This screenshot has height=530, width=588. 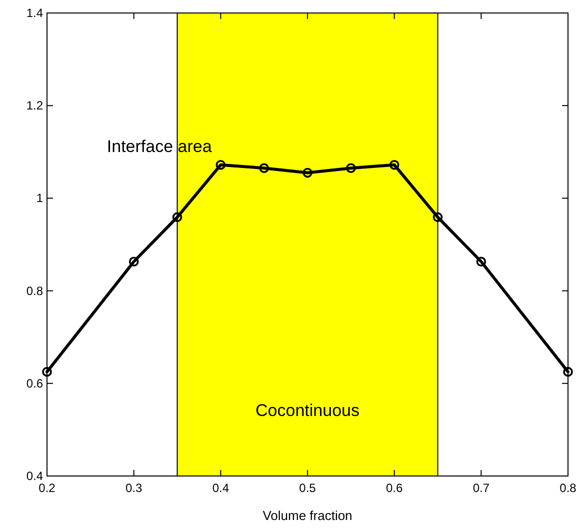 I want to click on annotation: Interface area, so click(x=159, y=146).